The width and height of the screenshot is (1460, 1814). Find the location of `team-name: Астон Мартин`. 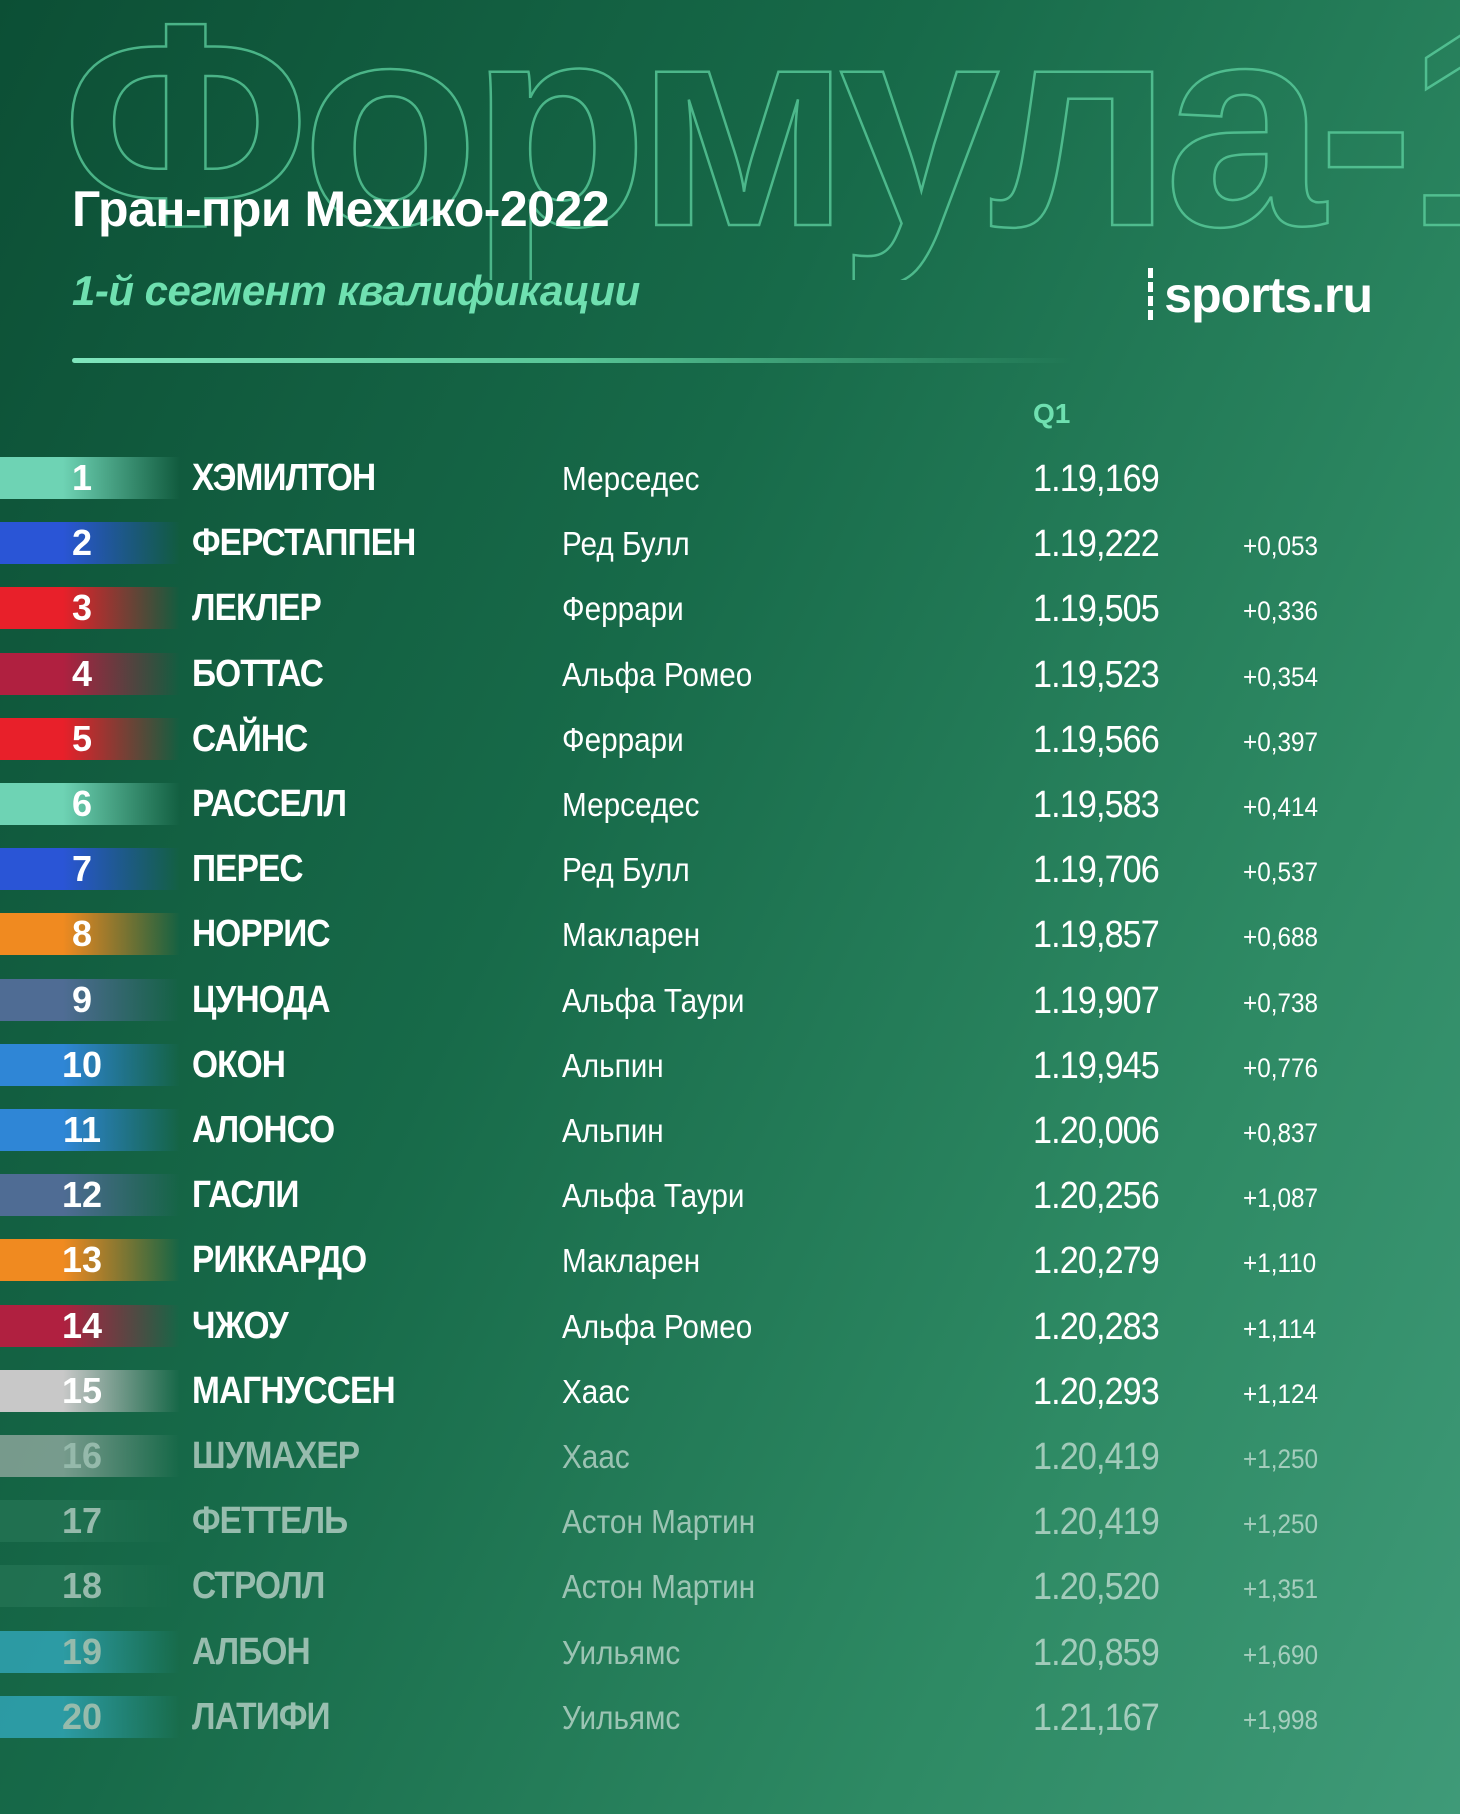

team-name: Астон Мартин is located at coordinates (659, 1522).